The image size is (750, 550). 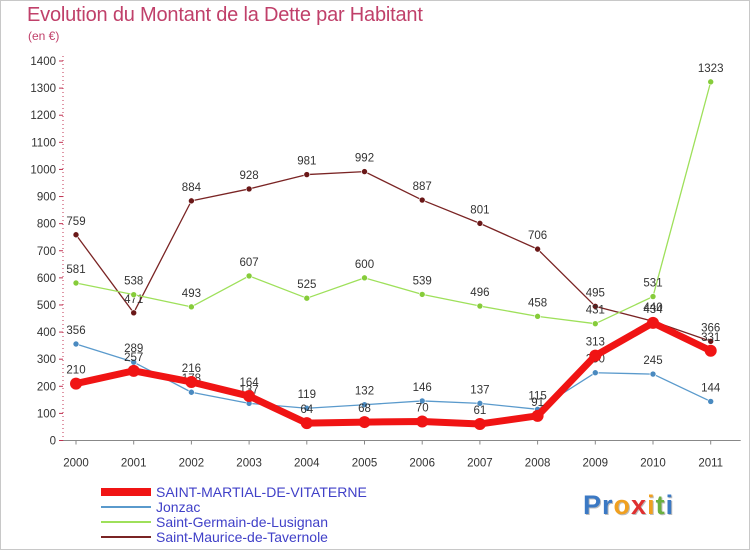 What do you see at coordinates (422, 409) in the screenshot?
I see `data-label-saint-martial-de-vitaterne: 70` at bounding box center [422, 409].